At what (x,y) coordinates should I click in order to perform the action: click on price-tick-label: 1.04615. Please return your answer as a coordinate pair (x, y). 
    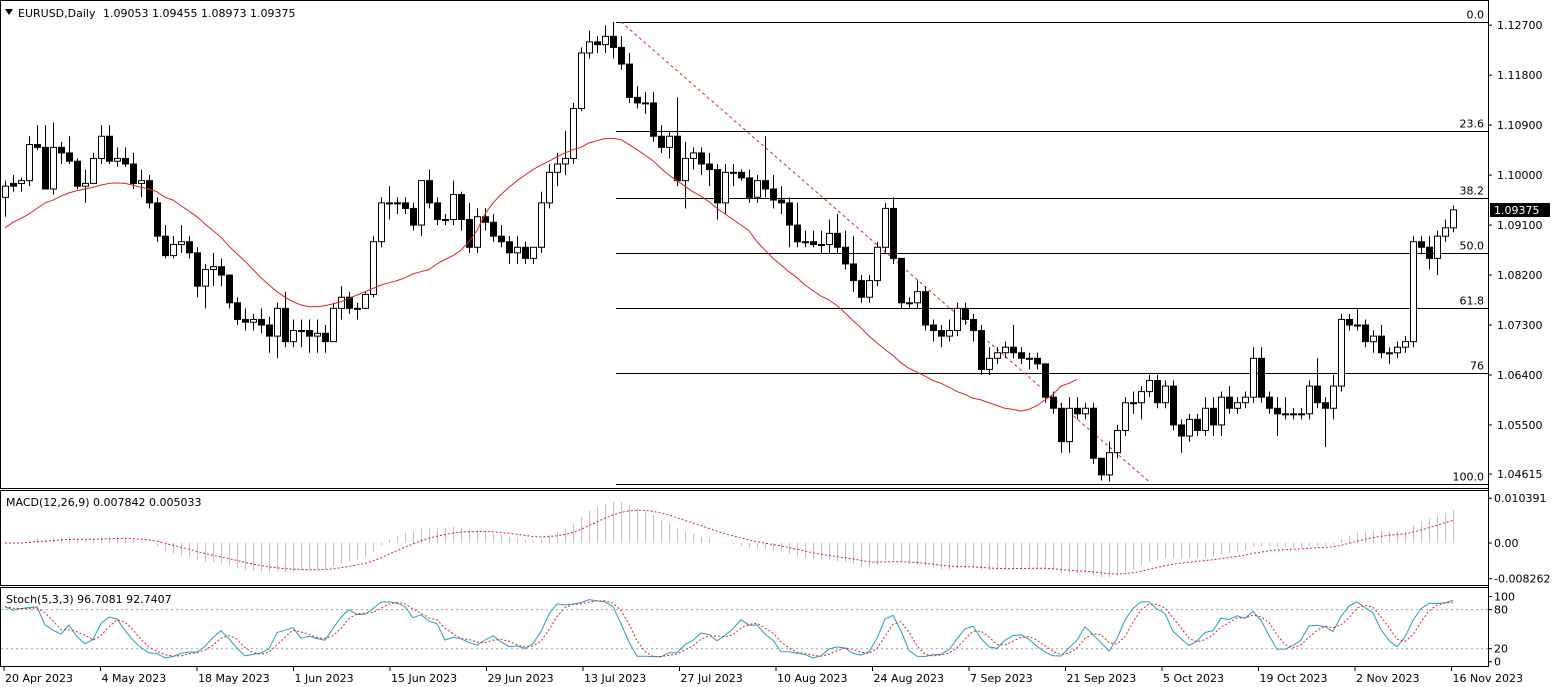
    Looking at the image, I should click on (1520, 474).